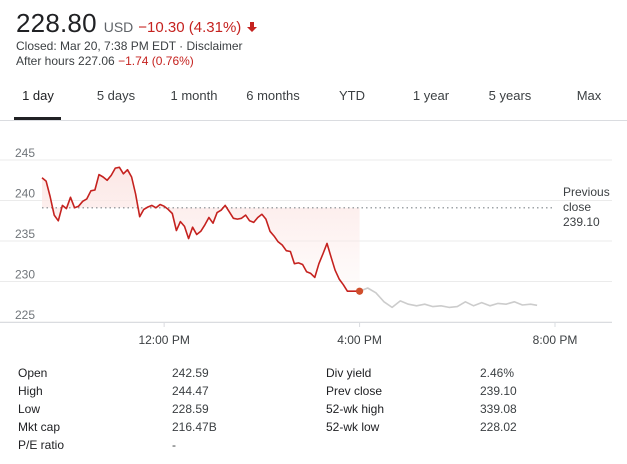  I want to click on close-marker, so click(359, 291).